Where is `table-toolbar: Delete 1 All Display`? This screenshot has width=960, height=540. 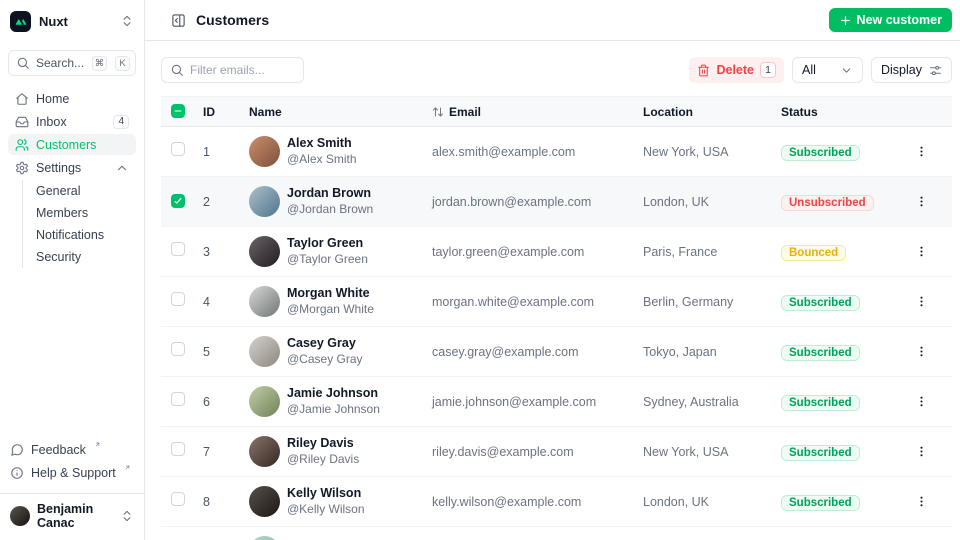 table-toolbar: Delete 1 All Display is located at coordinates (556, 70).